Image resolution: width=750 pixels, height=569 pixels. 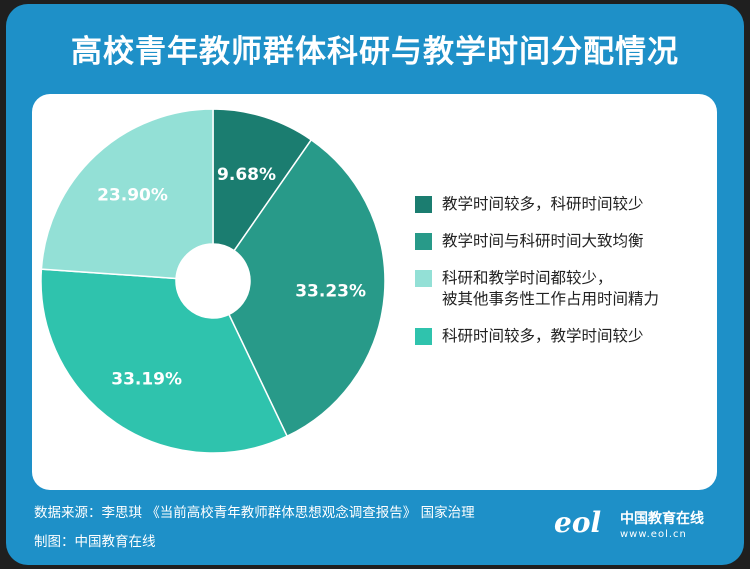 I want to click on slice-value-label: 23.90%, so click(x=132, y=196).